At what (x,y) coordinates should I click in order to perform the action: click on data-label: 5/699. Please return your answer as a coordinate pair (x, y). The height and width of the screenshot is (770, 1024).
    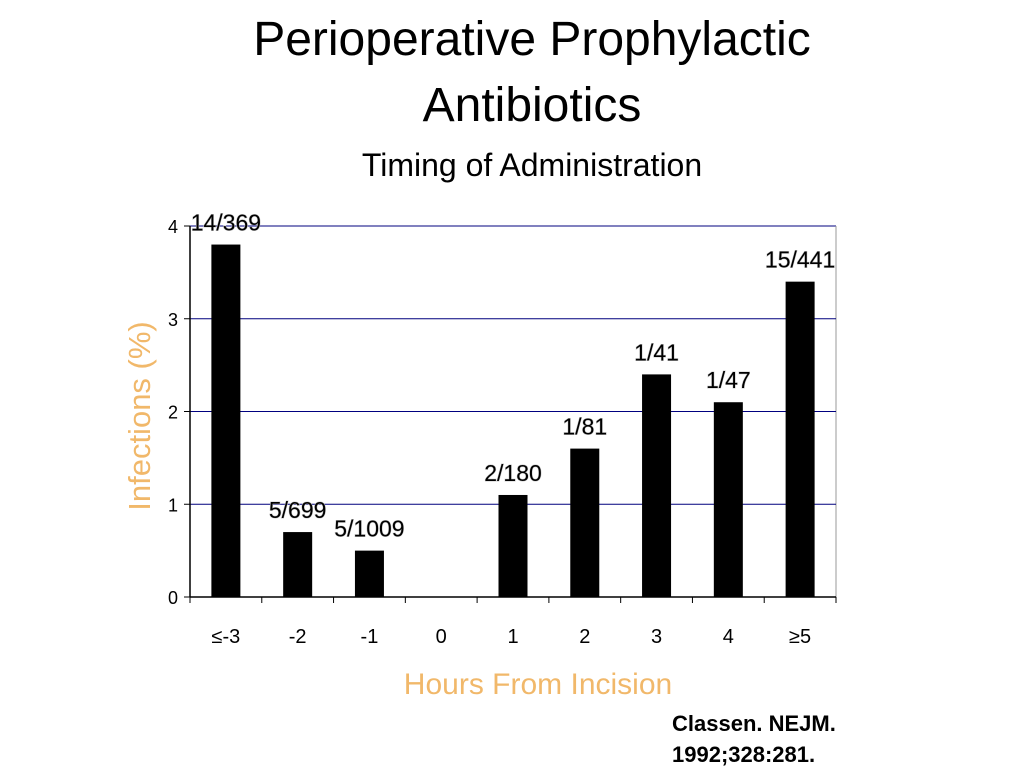
    Looking at the image, I should click on (298, 510).